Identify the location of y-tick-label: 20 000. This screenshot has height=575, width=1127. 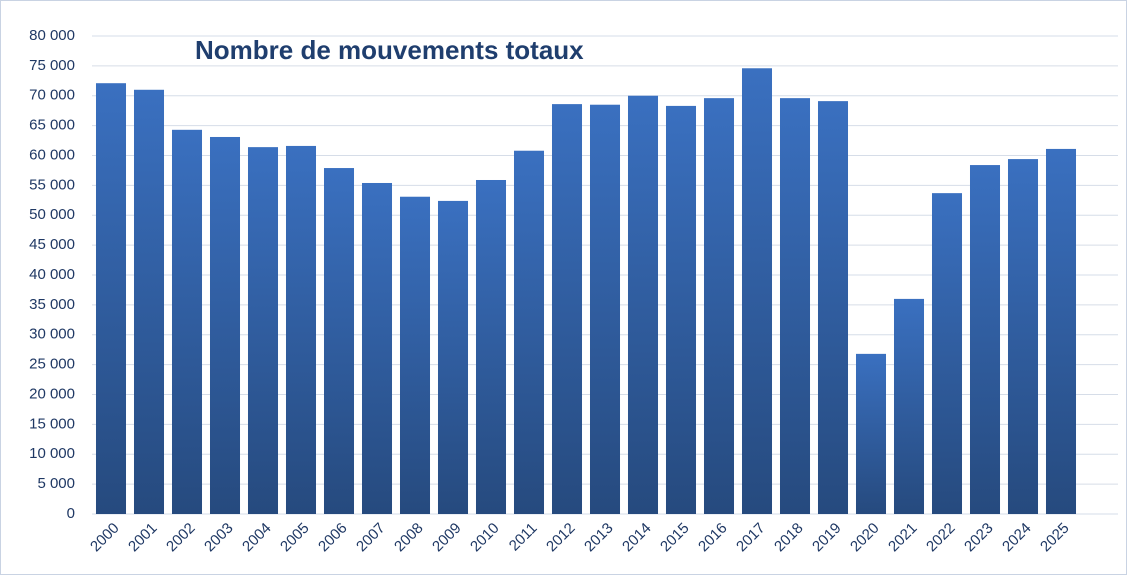
(52, 393).